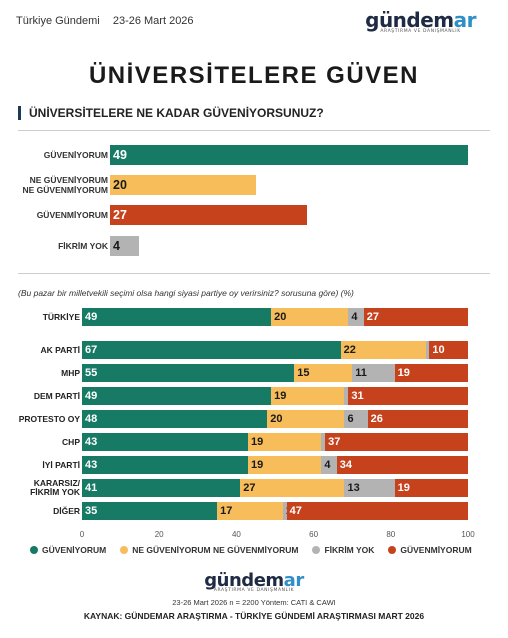 The width and height of the screenshot is (508, 638). Describe the element at coordinates (161, 488) in the screenshot. I see `stack-segment: 41` at that location.